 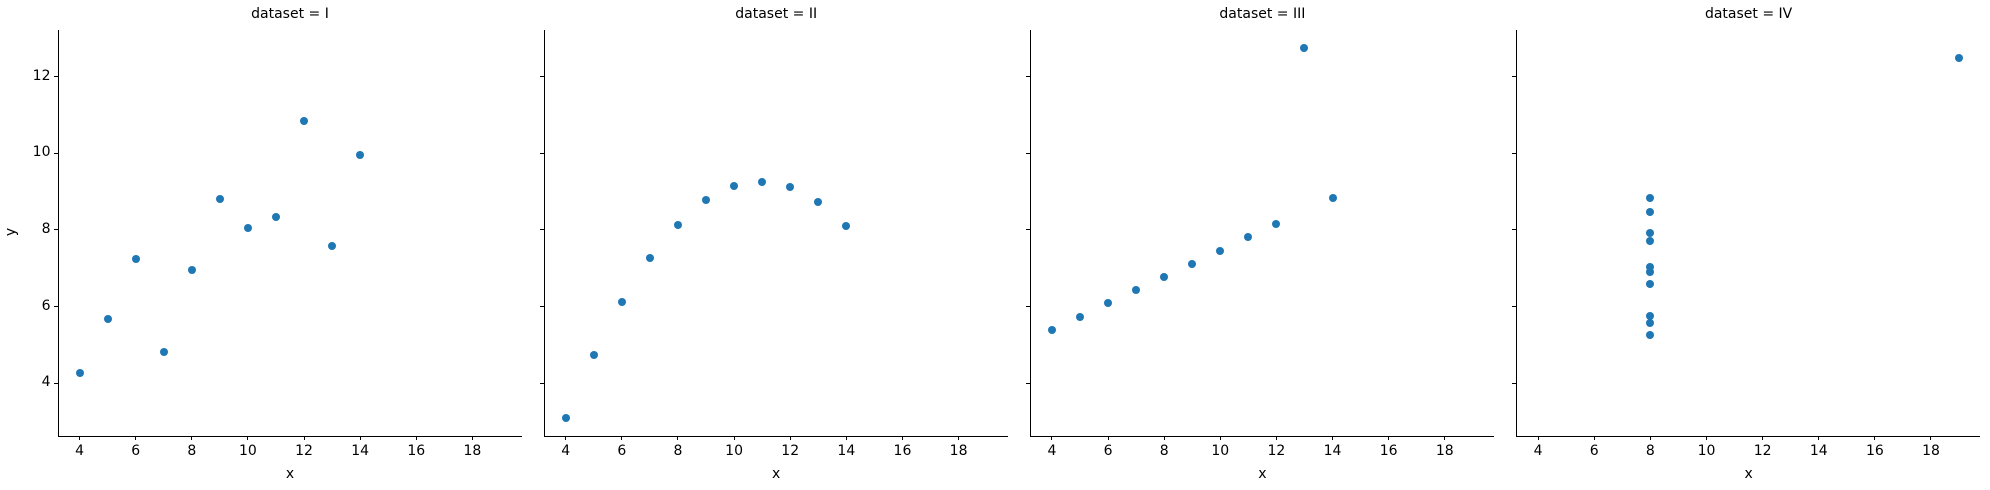 What do you see at coordinates (46, 228) in the screenshot?
I see `y-tick-label: 8` at bounding box center [46, 228].